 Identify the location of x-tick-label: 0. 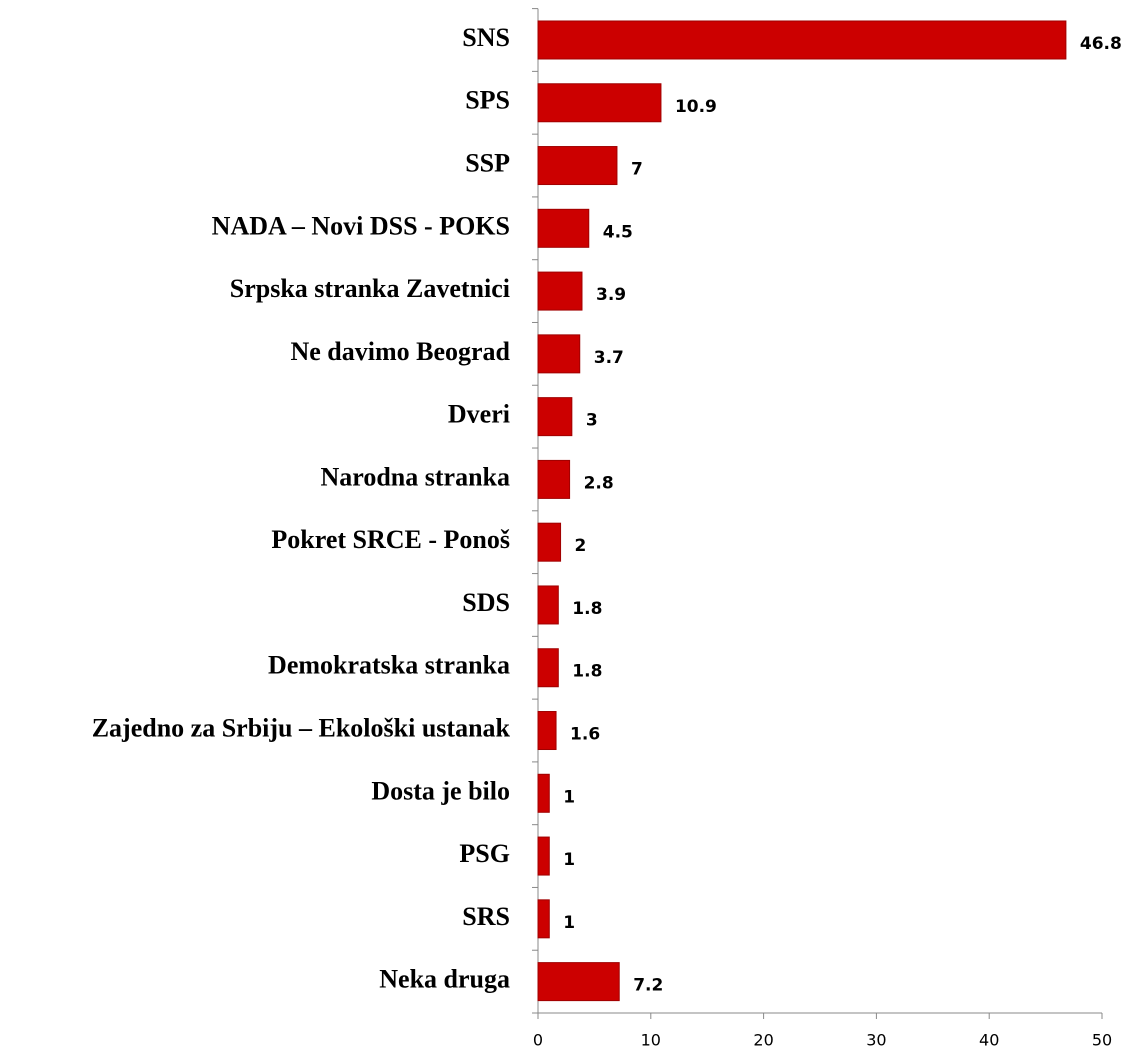
(538, 1040).